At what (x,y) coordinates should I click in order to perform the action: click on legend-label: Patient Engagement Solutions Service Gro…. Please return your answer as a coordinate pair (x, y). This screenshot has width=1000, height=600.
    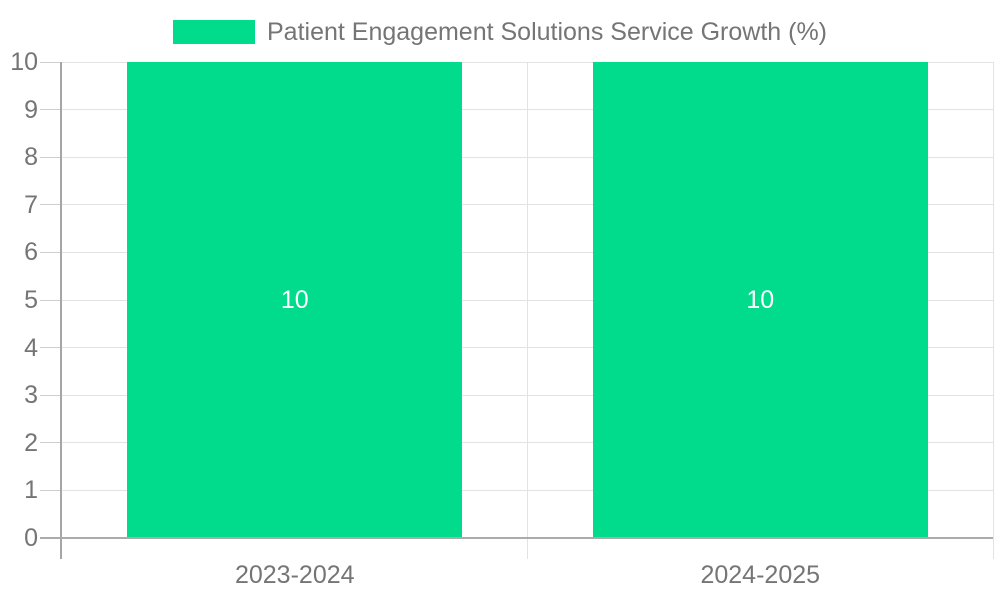
    Looking at the image, I should click on (547, 32).